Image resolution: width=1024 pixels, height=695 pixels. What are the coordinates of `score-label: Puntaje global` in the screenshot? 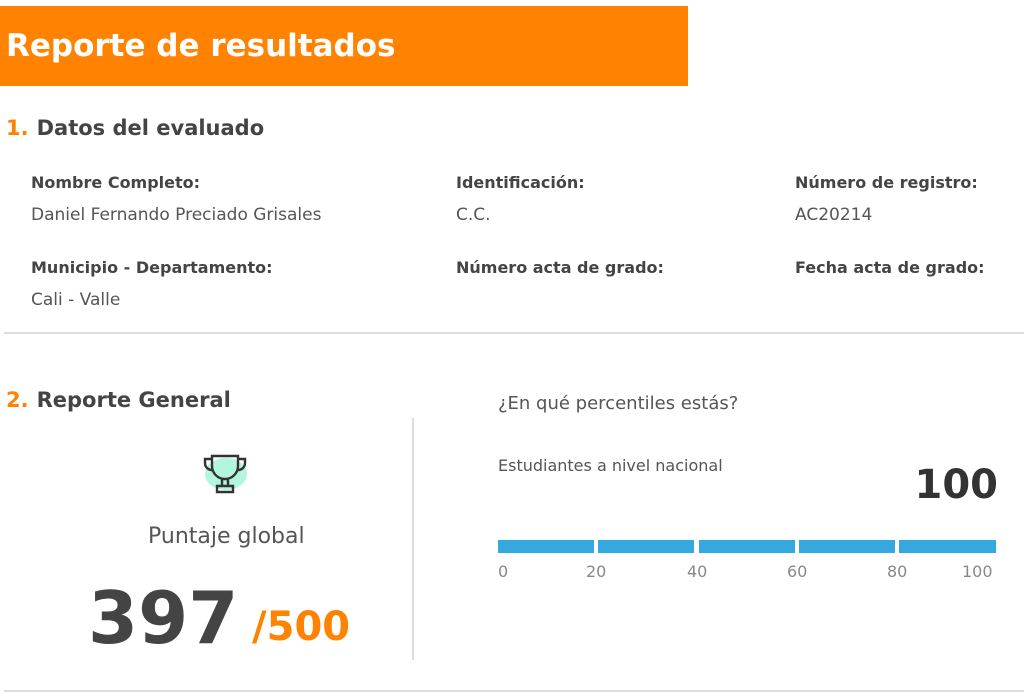 It's located at (226, 536).